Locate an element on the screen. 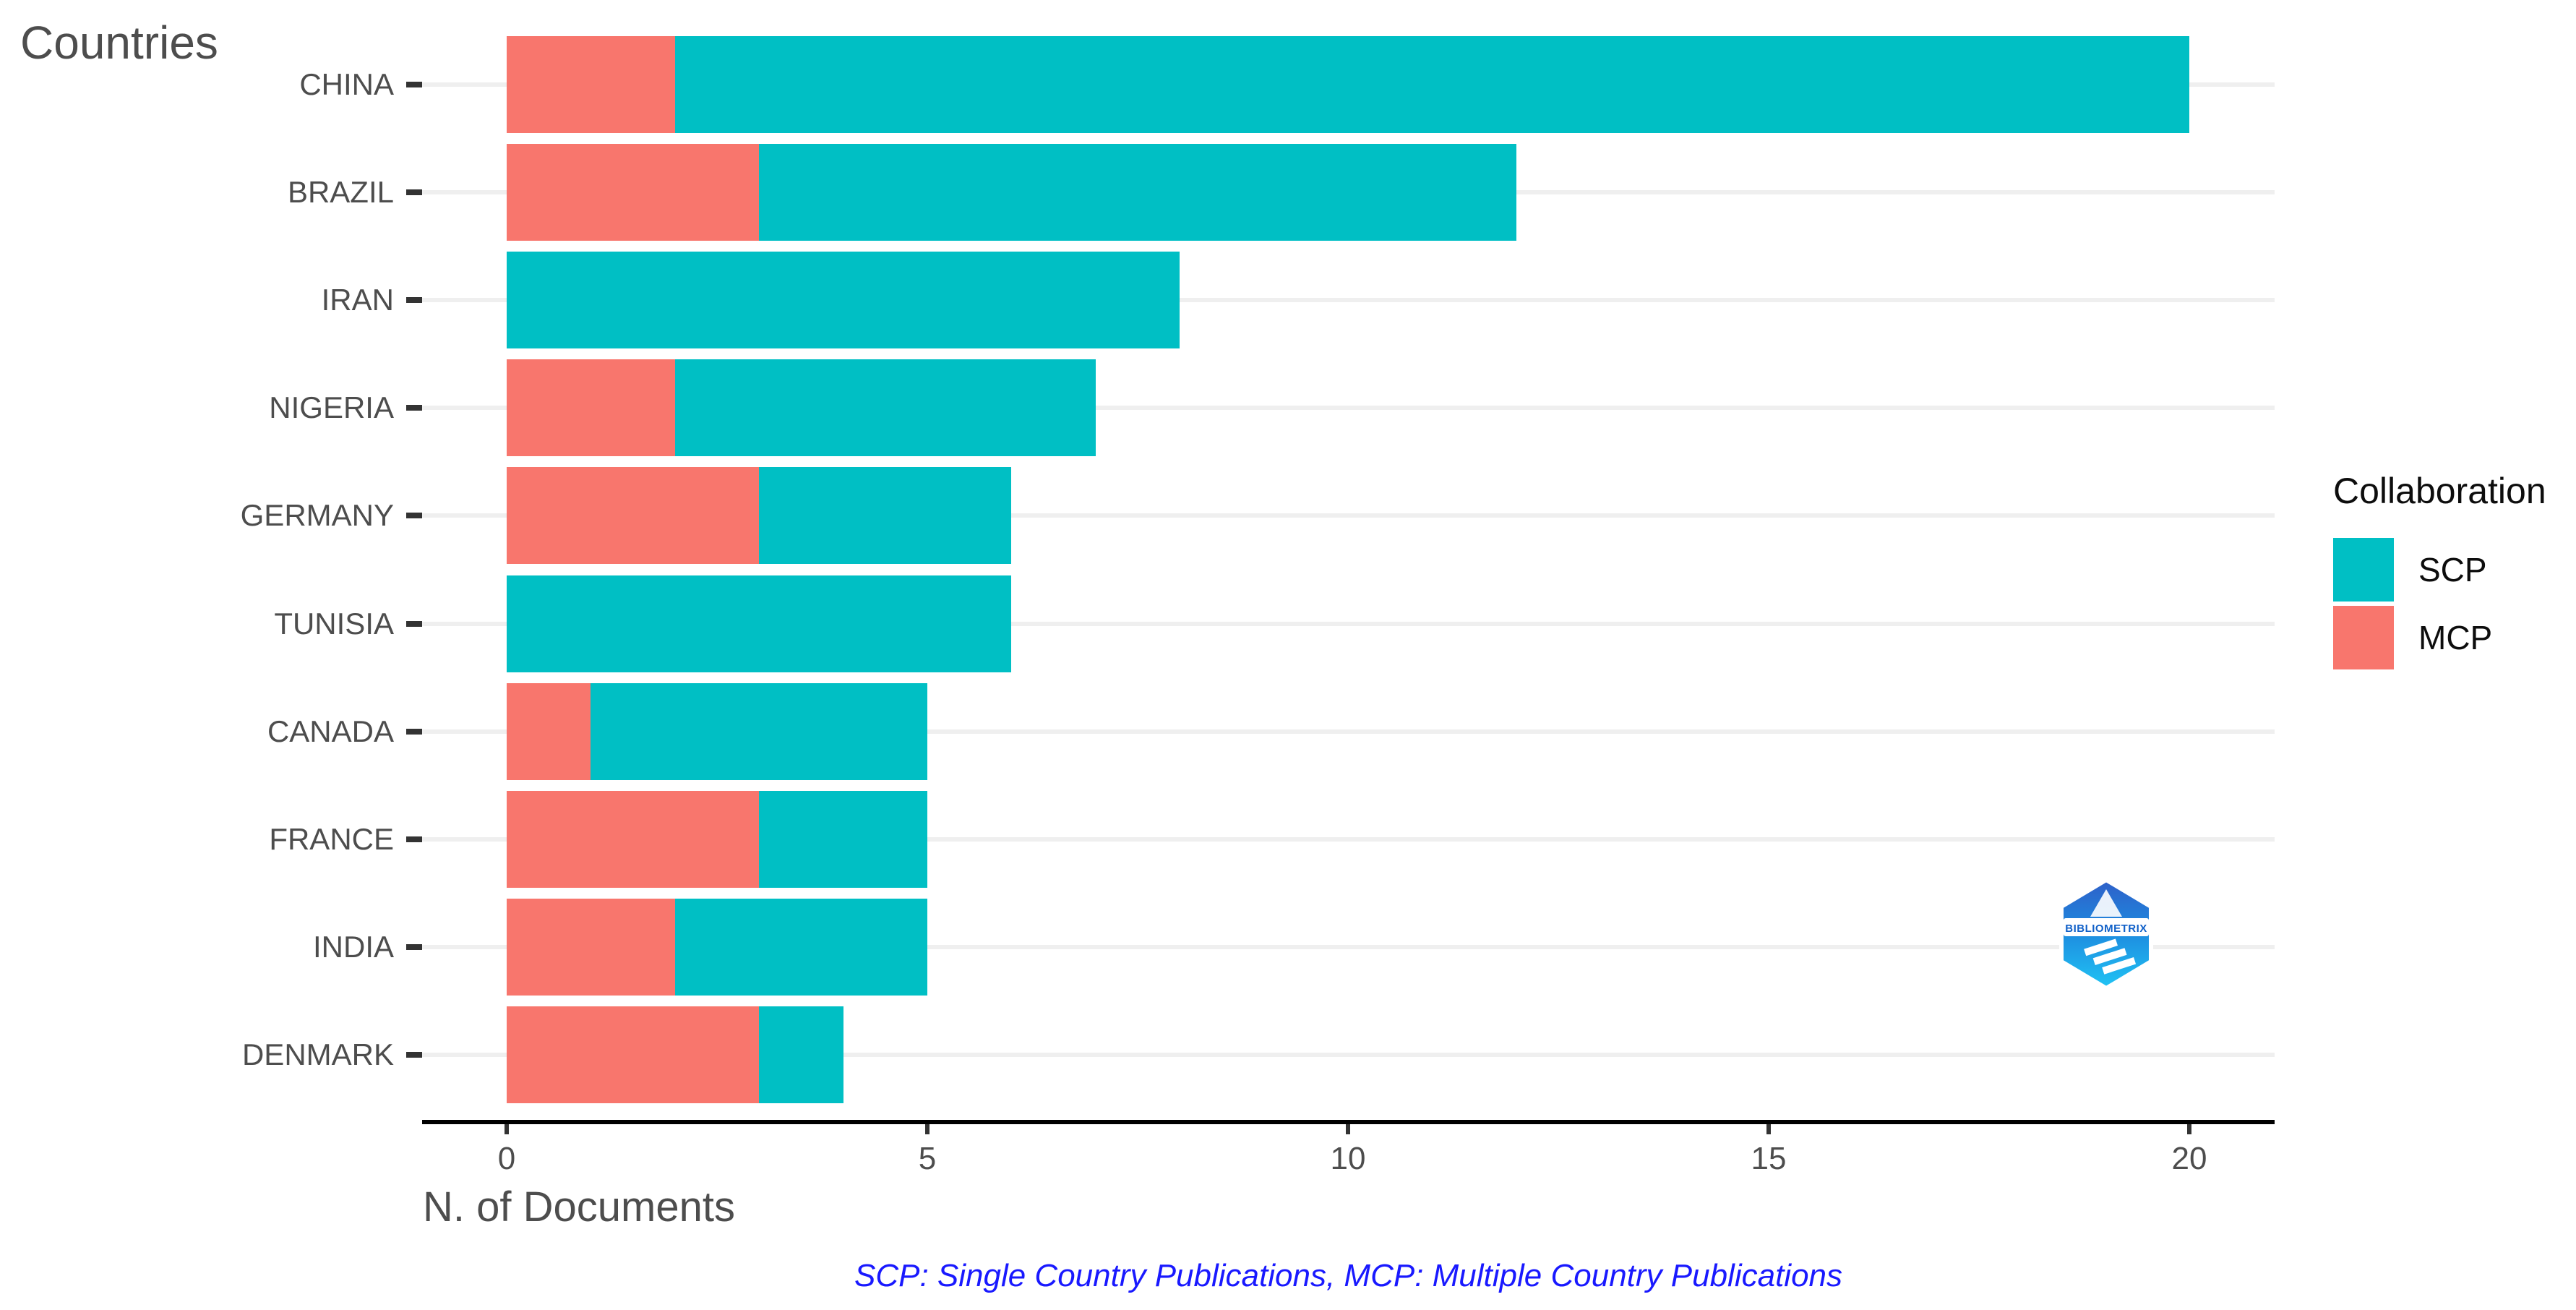 The image size is (2576, 1310). category-label-france: FRANCE is located at coordinates (332, 839).